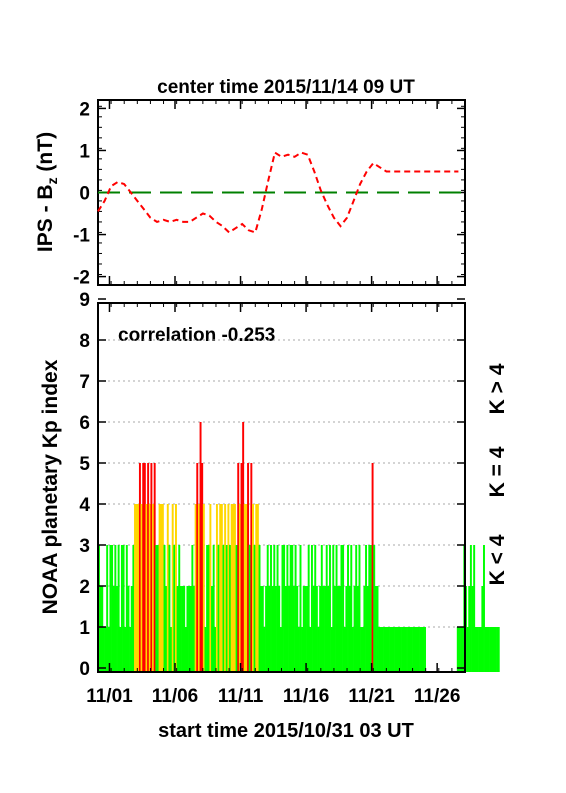 The height and width of the screenshot is (793, 566). What do you see at coordinates (84, 669) in the screenshot?
I see `kp-ytick-label: 0` at bounding box center [84, 669].